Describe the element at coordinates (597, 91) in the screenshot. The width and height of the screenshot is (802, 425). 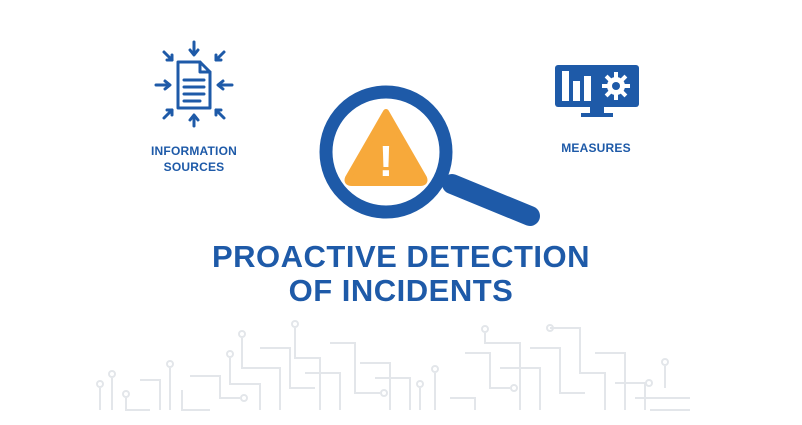
I see `monitor-chart-gear-icon` at that location.